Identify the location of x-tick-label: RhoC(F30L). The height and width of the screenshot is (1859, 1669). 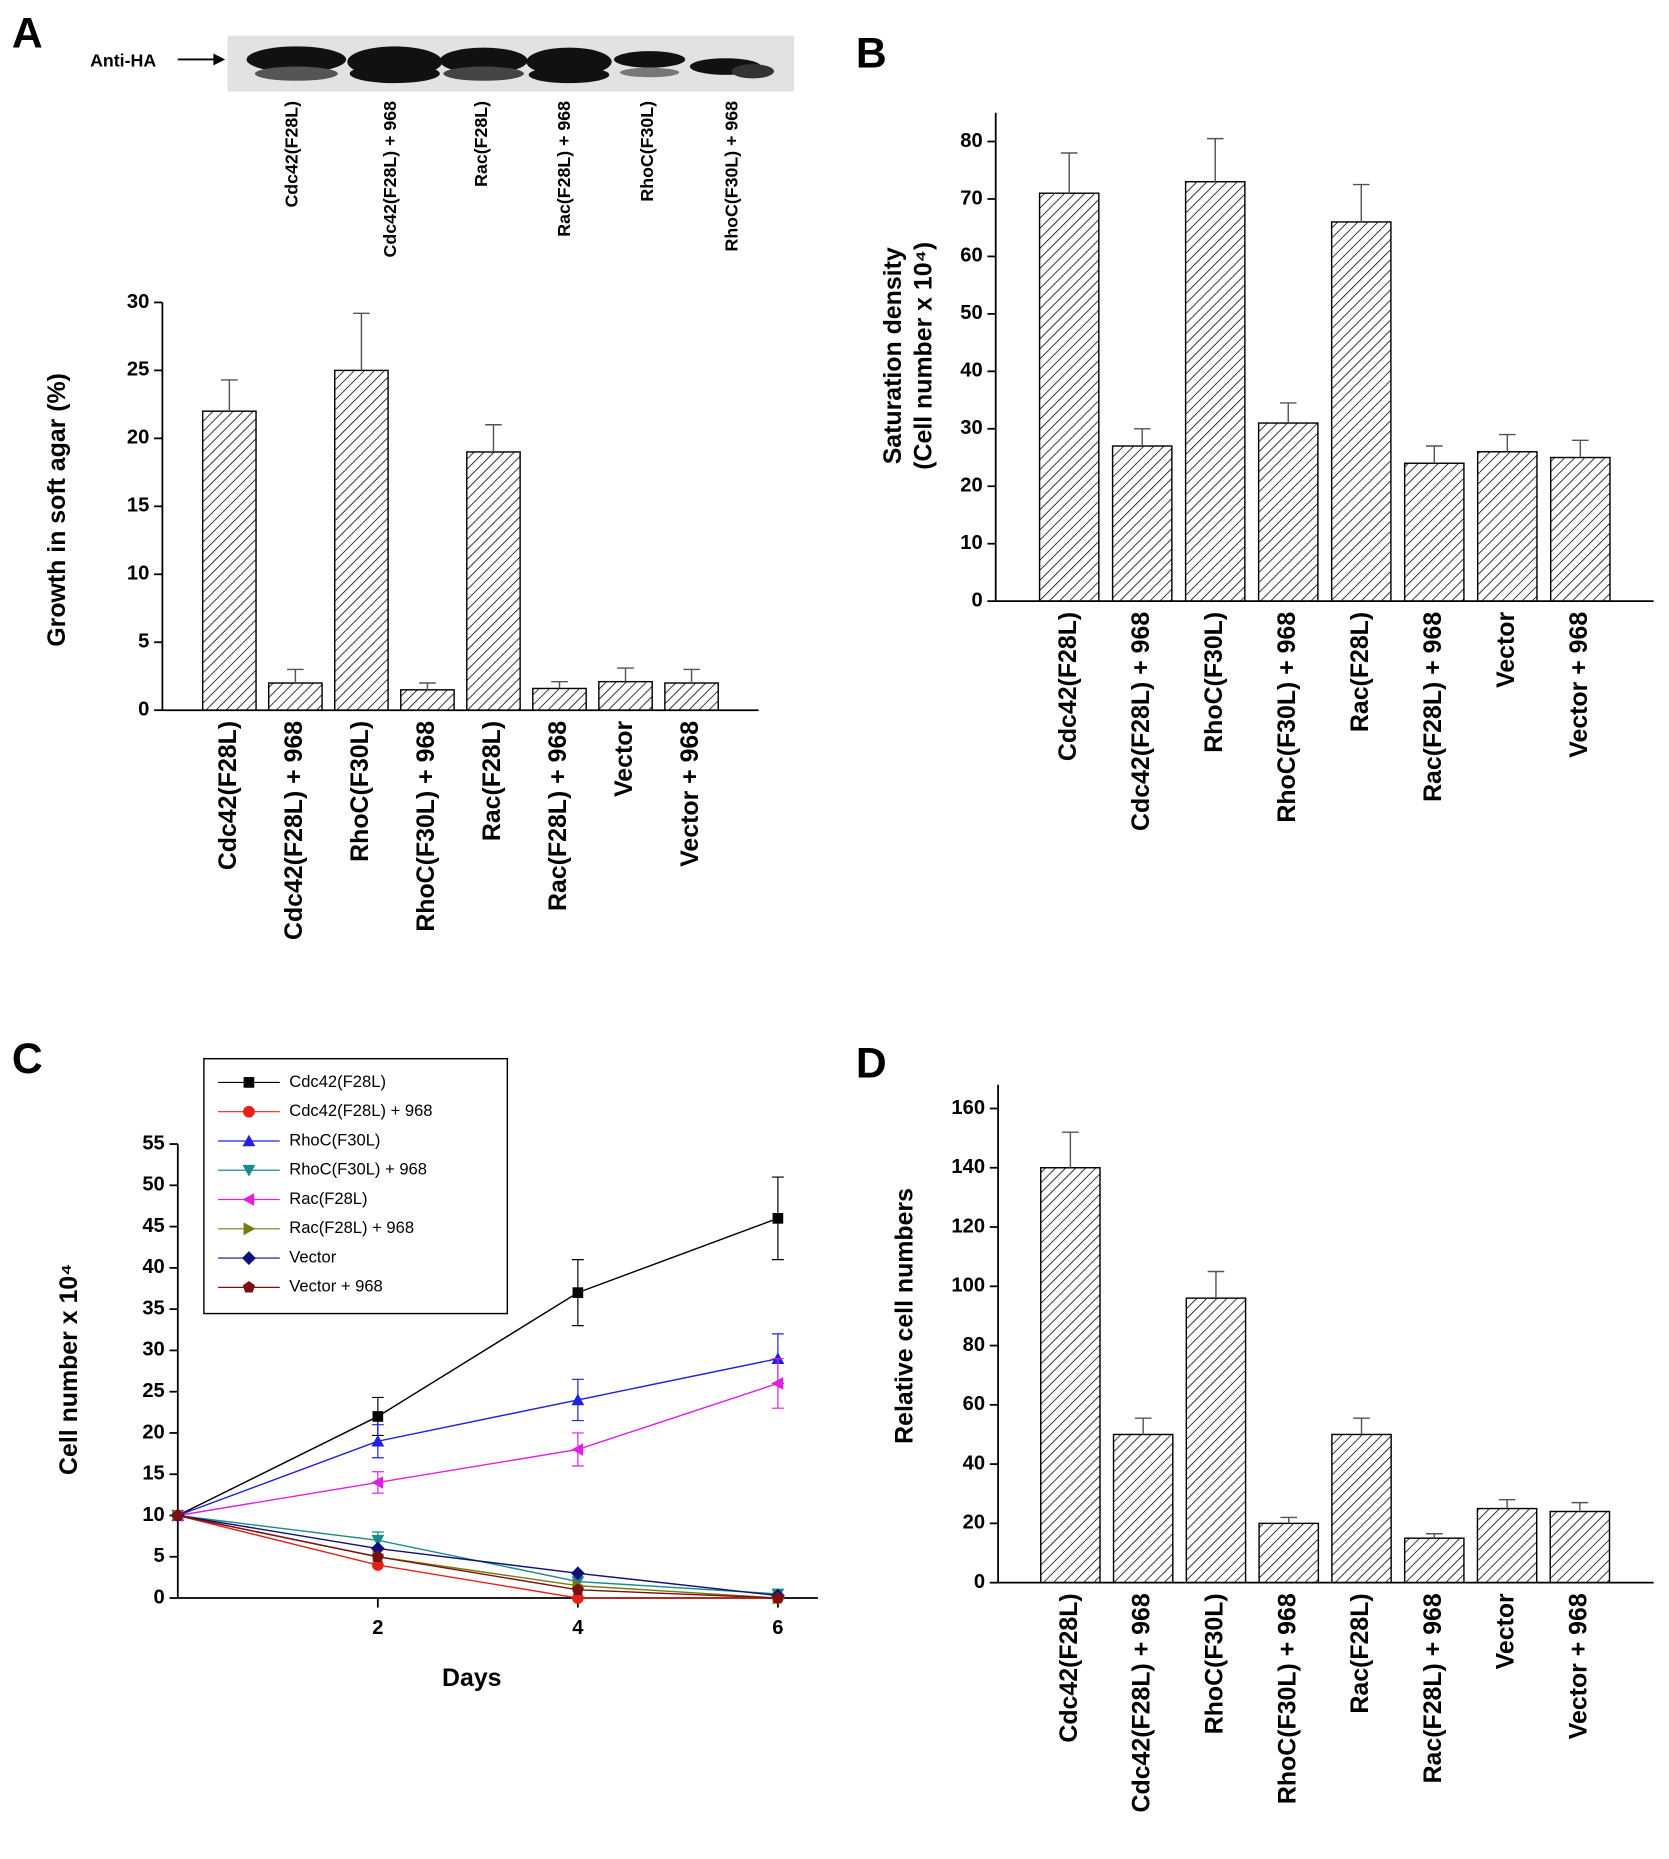
(360, 791).